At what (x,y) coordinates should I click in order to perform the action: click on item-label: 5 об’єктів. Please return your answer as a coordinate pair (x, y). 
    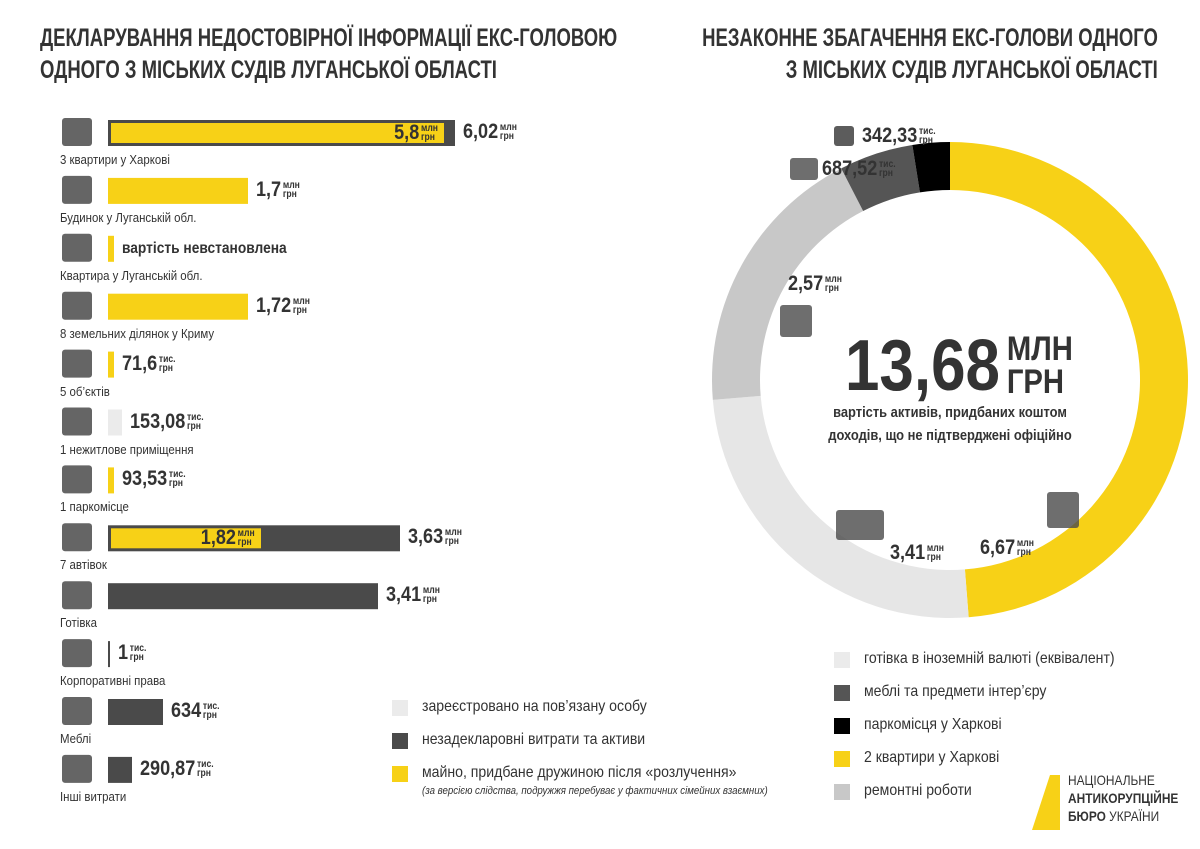
    Looking at the image, I should click on (85, 391).